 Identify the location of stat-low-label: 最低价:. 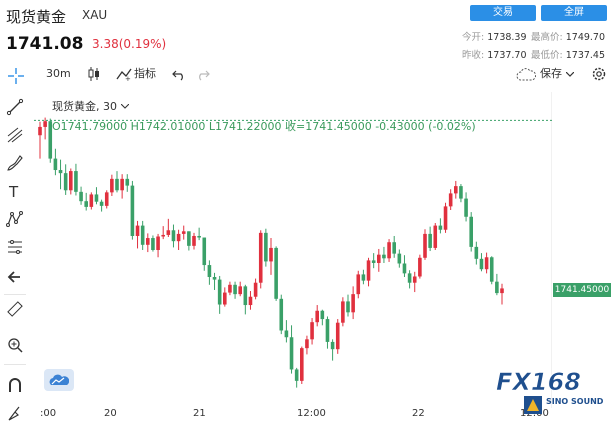
(547, 55).